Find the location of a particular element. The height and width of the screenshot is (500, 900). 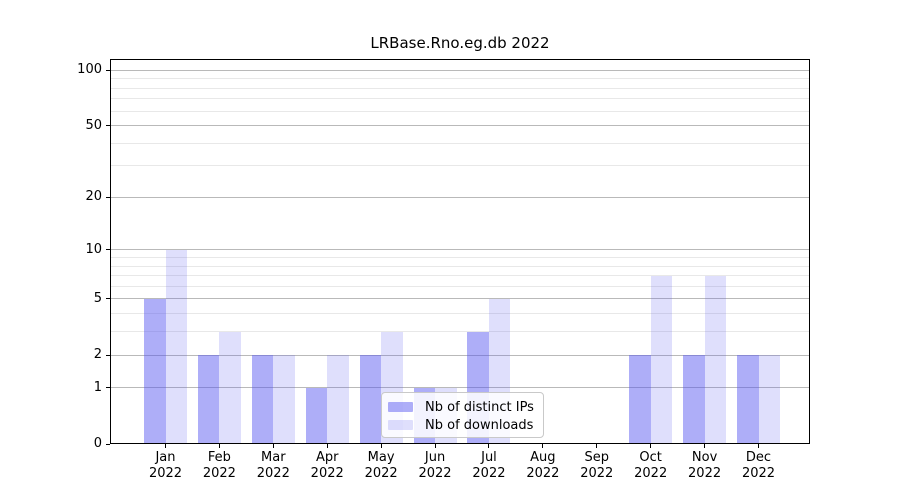

bar-nb-of-downloads-apr is located at coordinates (338, 399).